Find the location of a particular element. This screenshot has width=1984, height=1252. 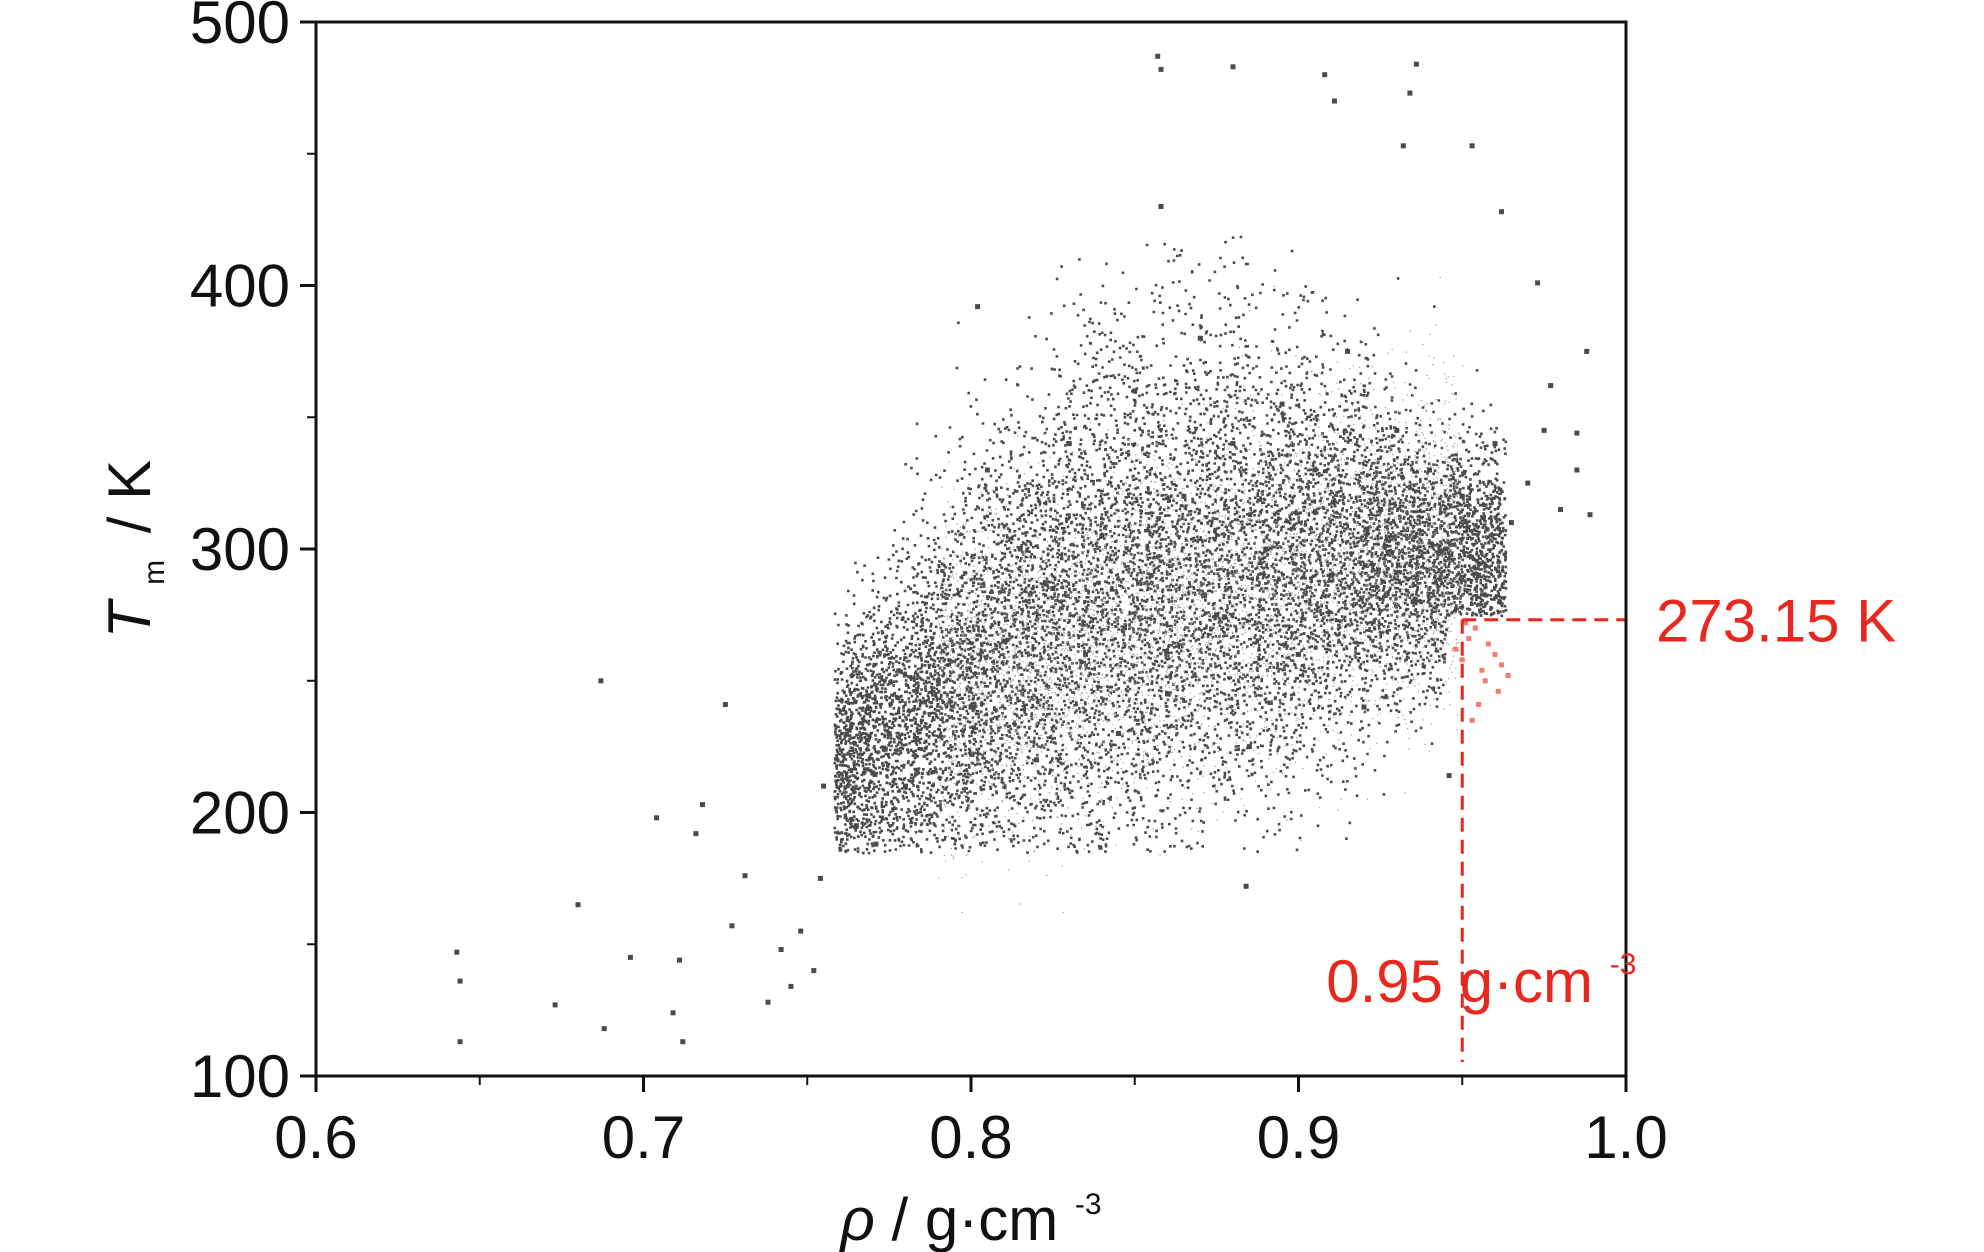

y-tick-label: 300 is located at coordinates (240, 549).